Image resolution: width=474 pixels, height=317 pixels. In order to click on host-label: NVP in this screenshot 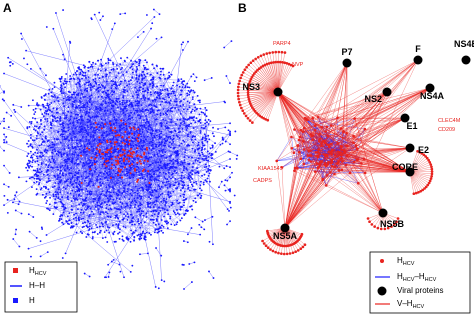, I will do `click(298, 65)`.